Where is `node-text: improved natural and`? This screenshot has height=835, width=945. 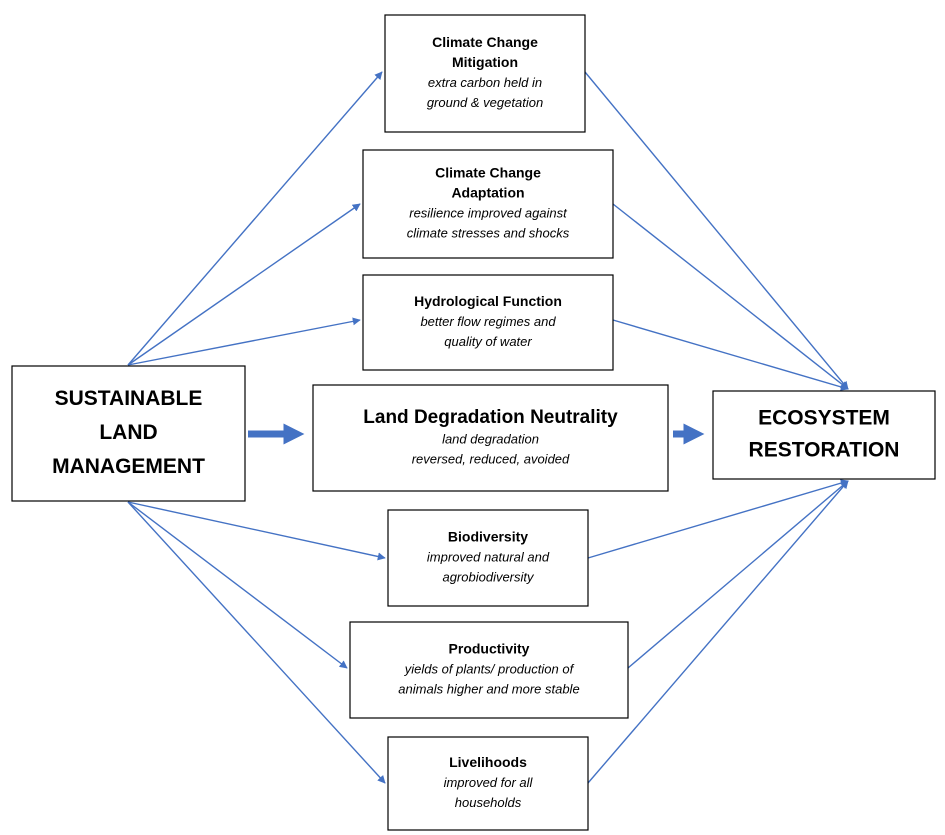 node-text: improved natural and is located at coordinates (488, 556).